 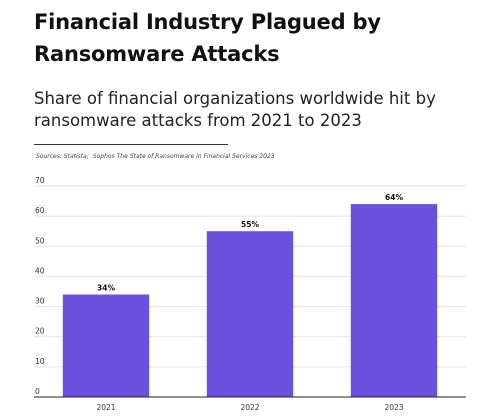 What do you see at coordinates (249, 407) in the screenshot?
I see `x-tick-label: 2022` at bounding box center [249, 407].